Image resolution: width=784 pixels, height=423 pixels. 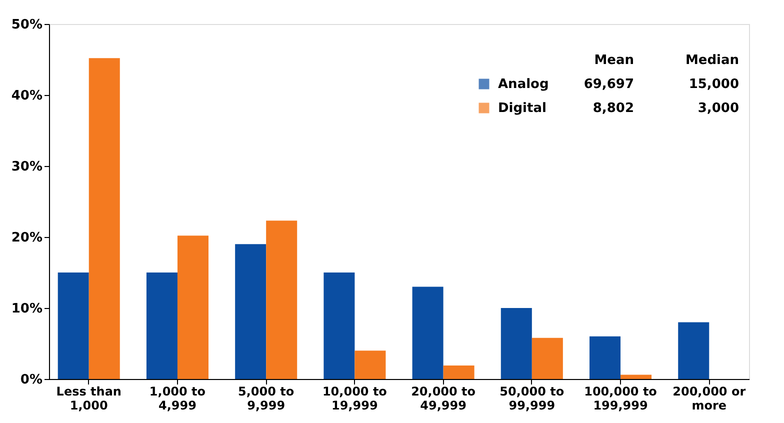 I want to click on legend-label: Analog, so click(x=523, y=84).